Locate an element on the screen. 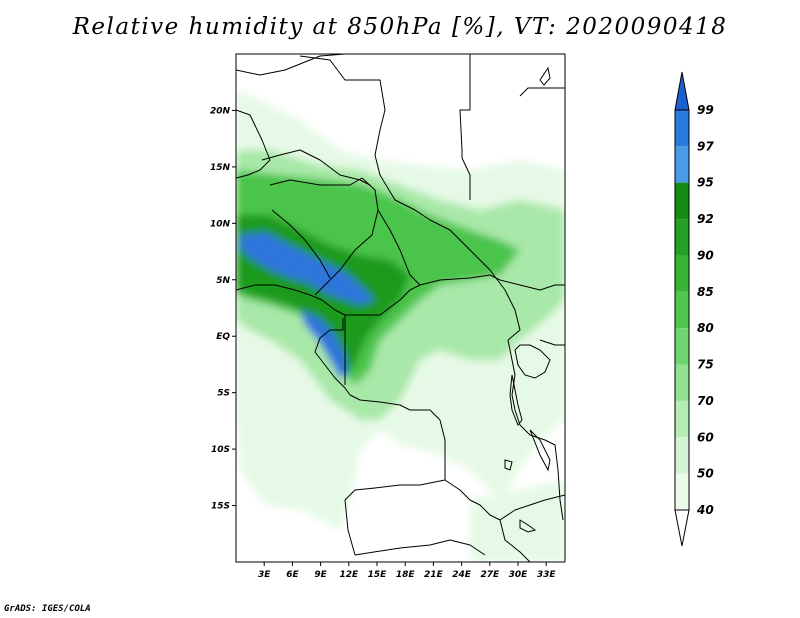 This screenshot has height=618, width=800. lon-tick-label: 27E is located at coordinates (490, 575).